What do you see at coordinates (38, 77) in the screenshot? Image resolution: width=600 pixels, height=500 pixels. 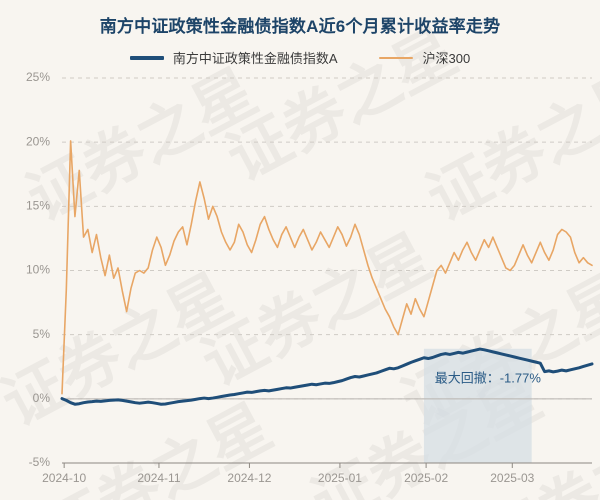 I see `y-axis-tick-label: 25%` at bounding box center [38, 77].